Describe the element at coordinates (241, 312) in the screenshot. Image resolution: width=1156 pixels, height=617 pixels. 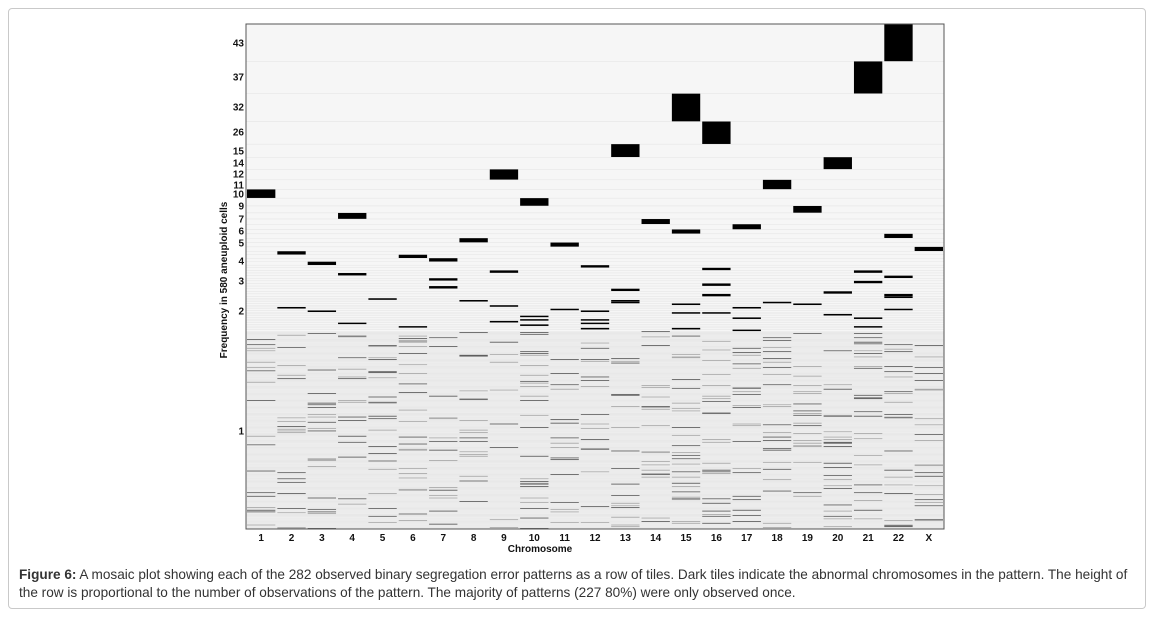
I see `y-tick-label: 2` at that location.